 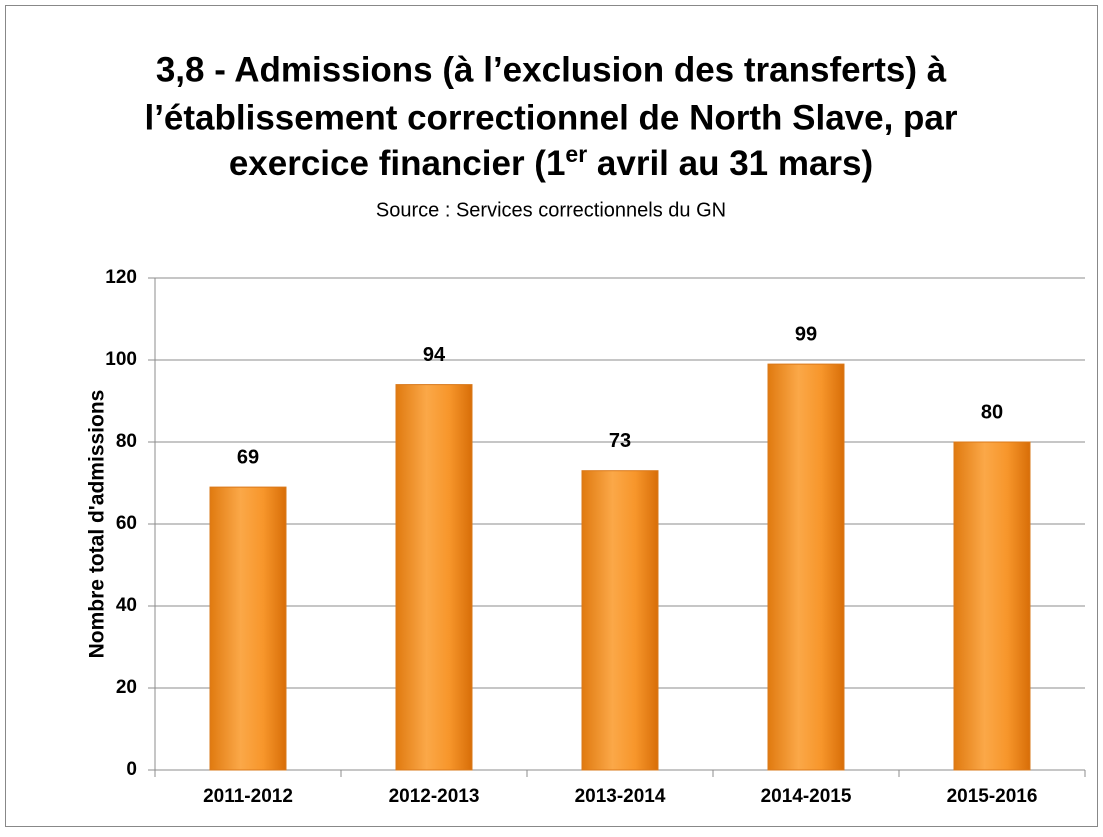 I want to click on y-tick-label: 0, so click(x=131, y=769).